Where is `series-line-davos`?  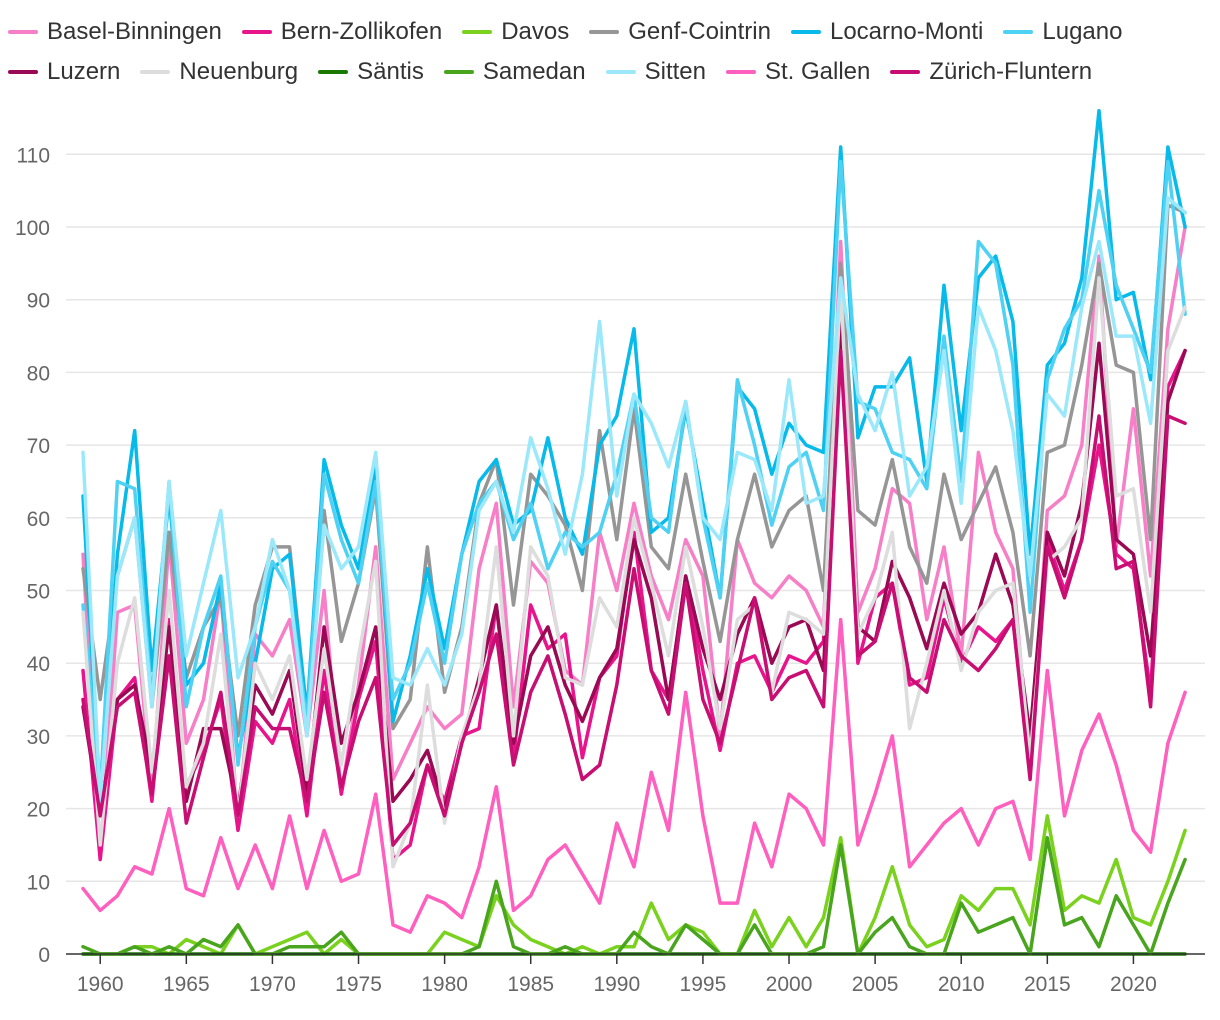 series-line-davos is located at coordinates (634, 885).